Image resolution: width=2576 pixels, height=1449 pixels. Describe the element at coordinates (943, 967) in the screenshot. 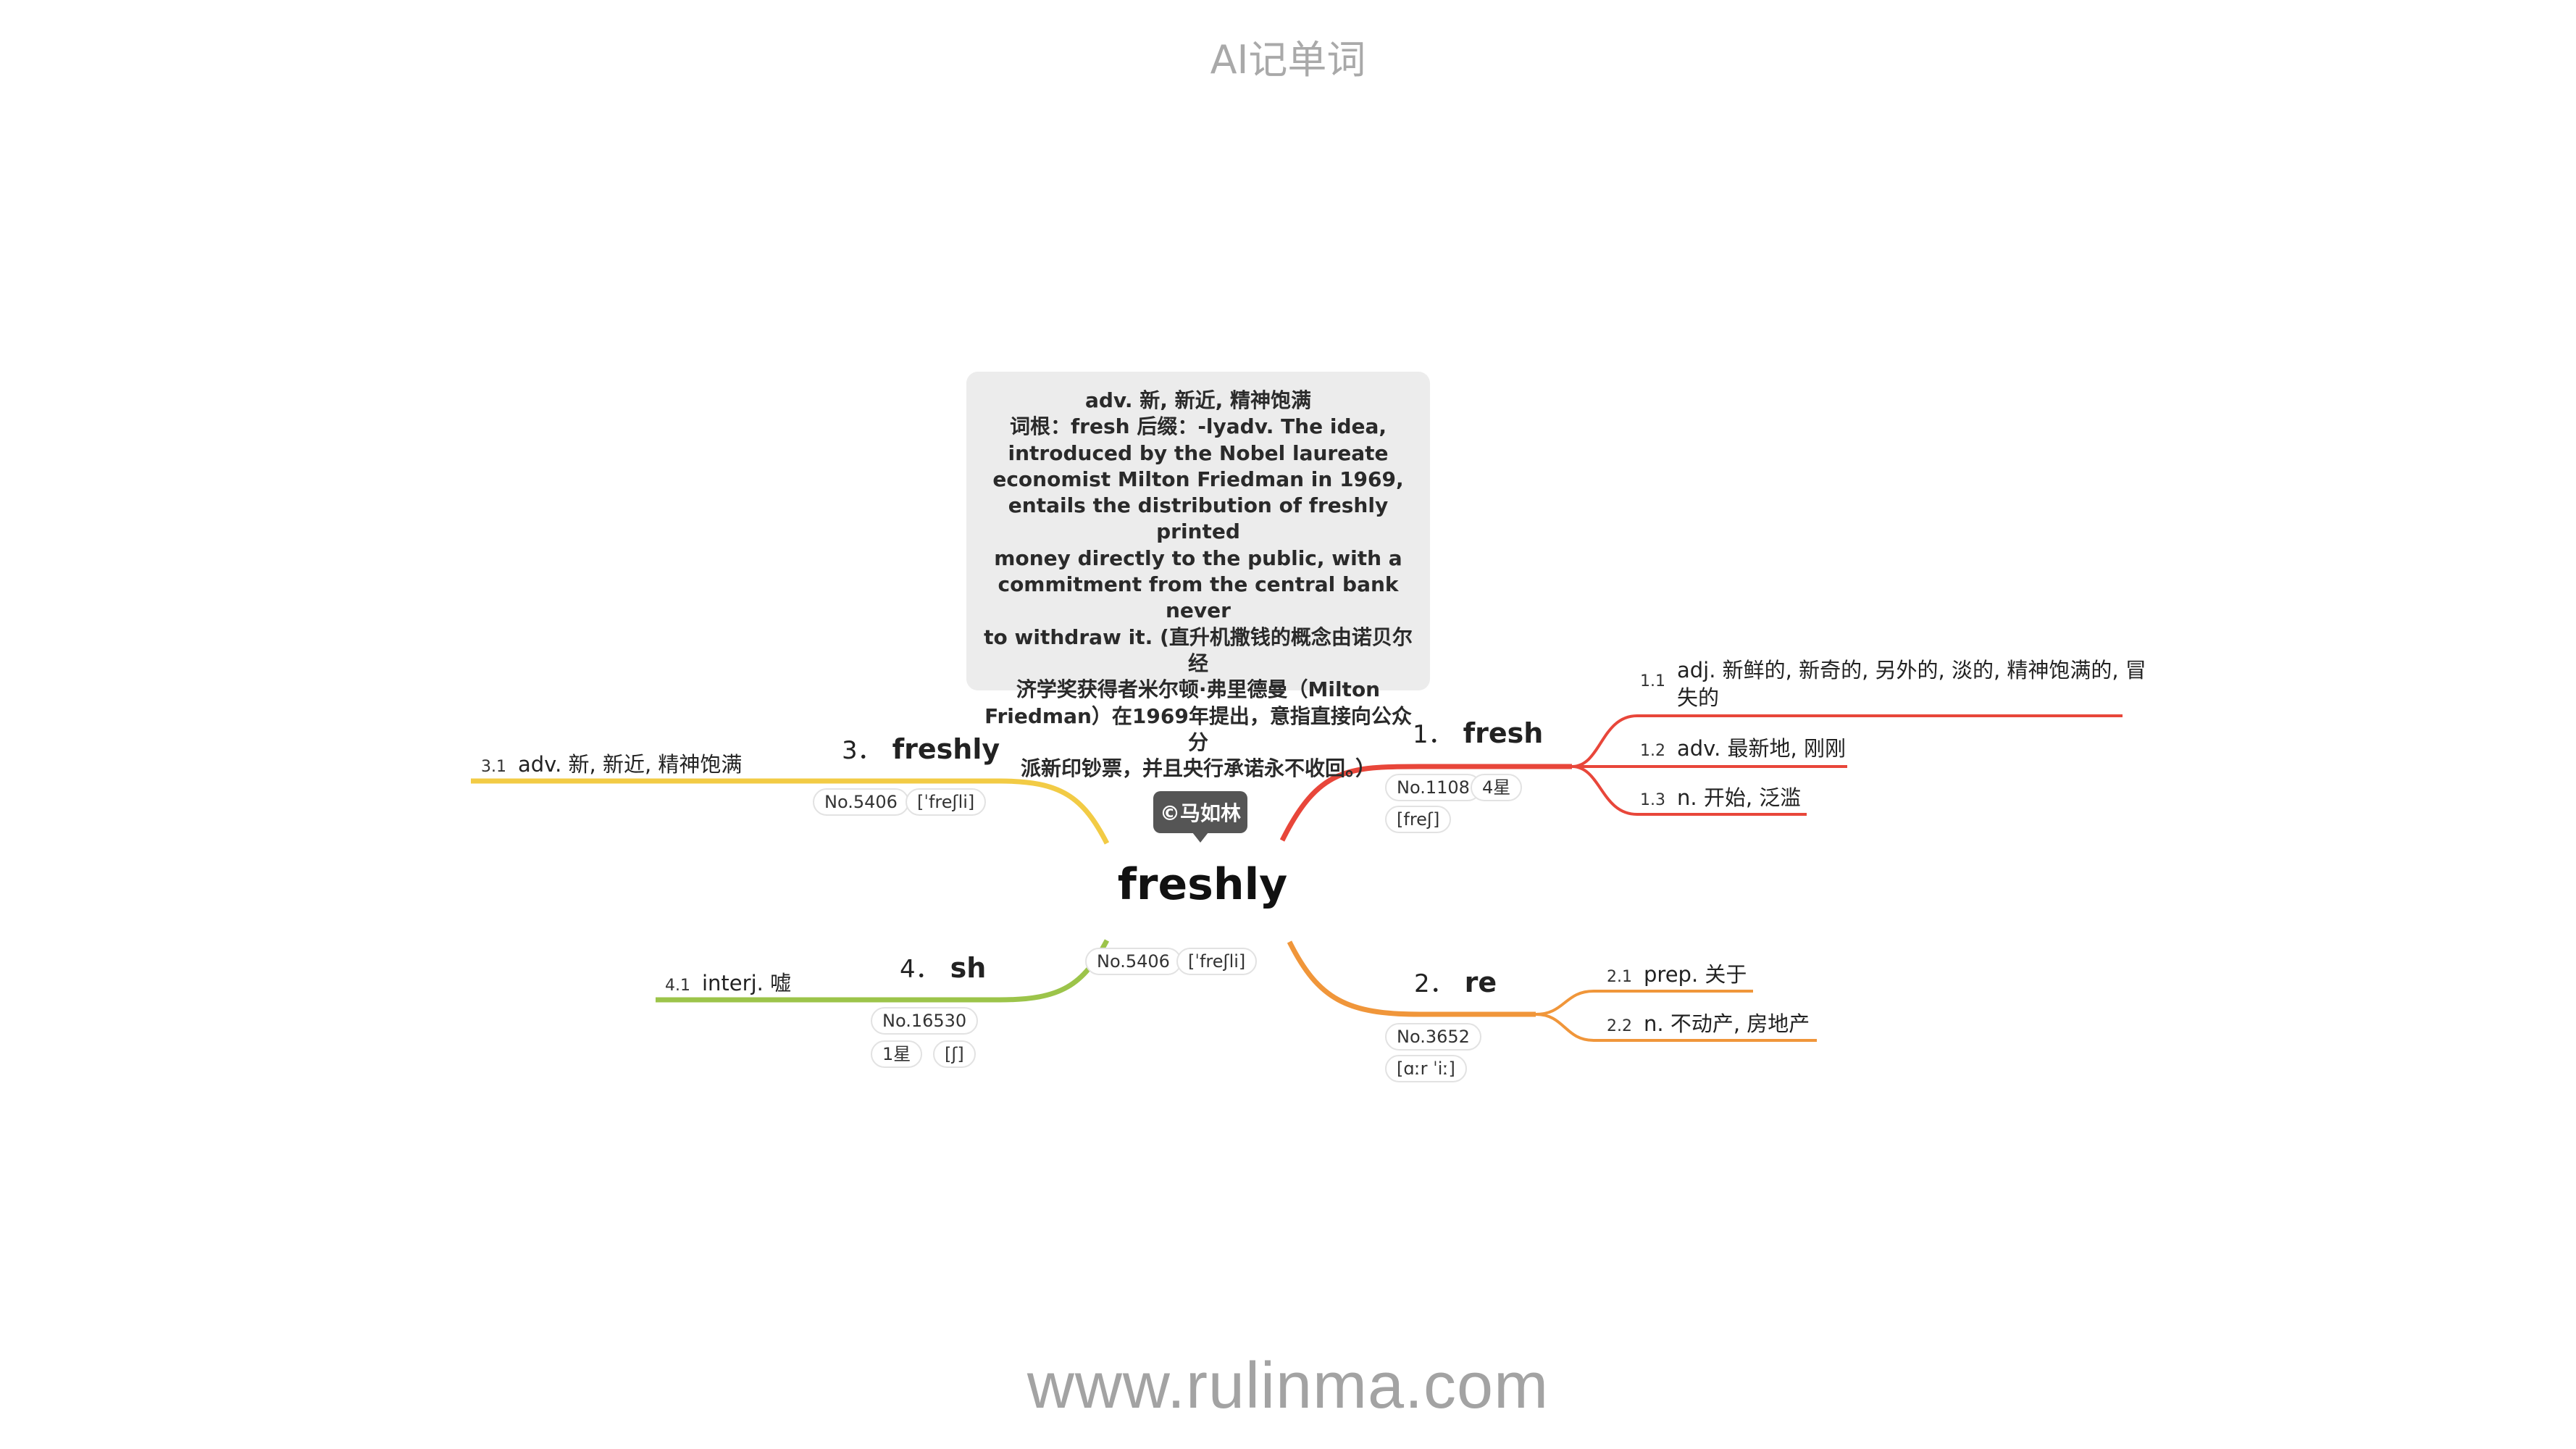

I see `branch-4-title: 4． sh` at that location.